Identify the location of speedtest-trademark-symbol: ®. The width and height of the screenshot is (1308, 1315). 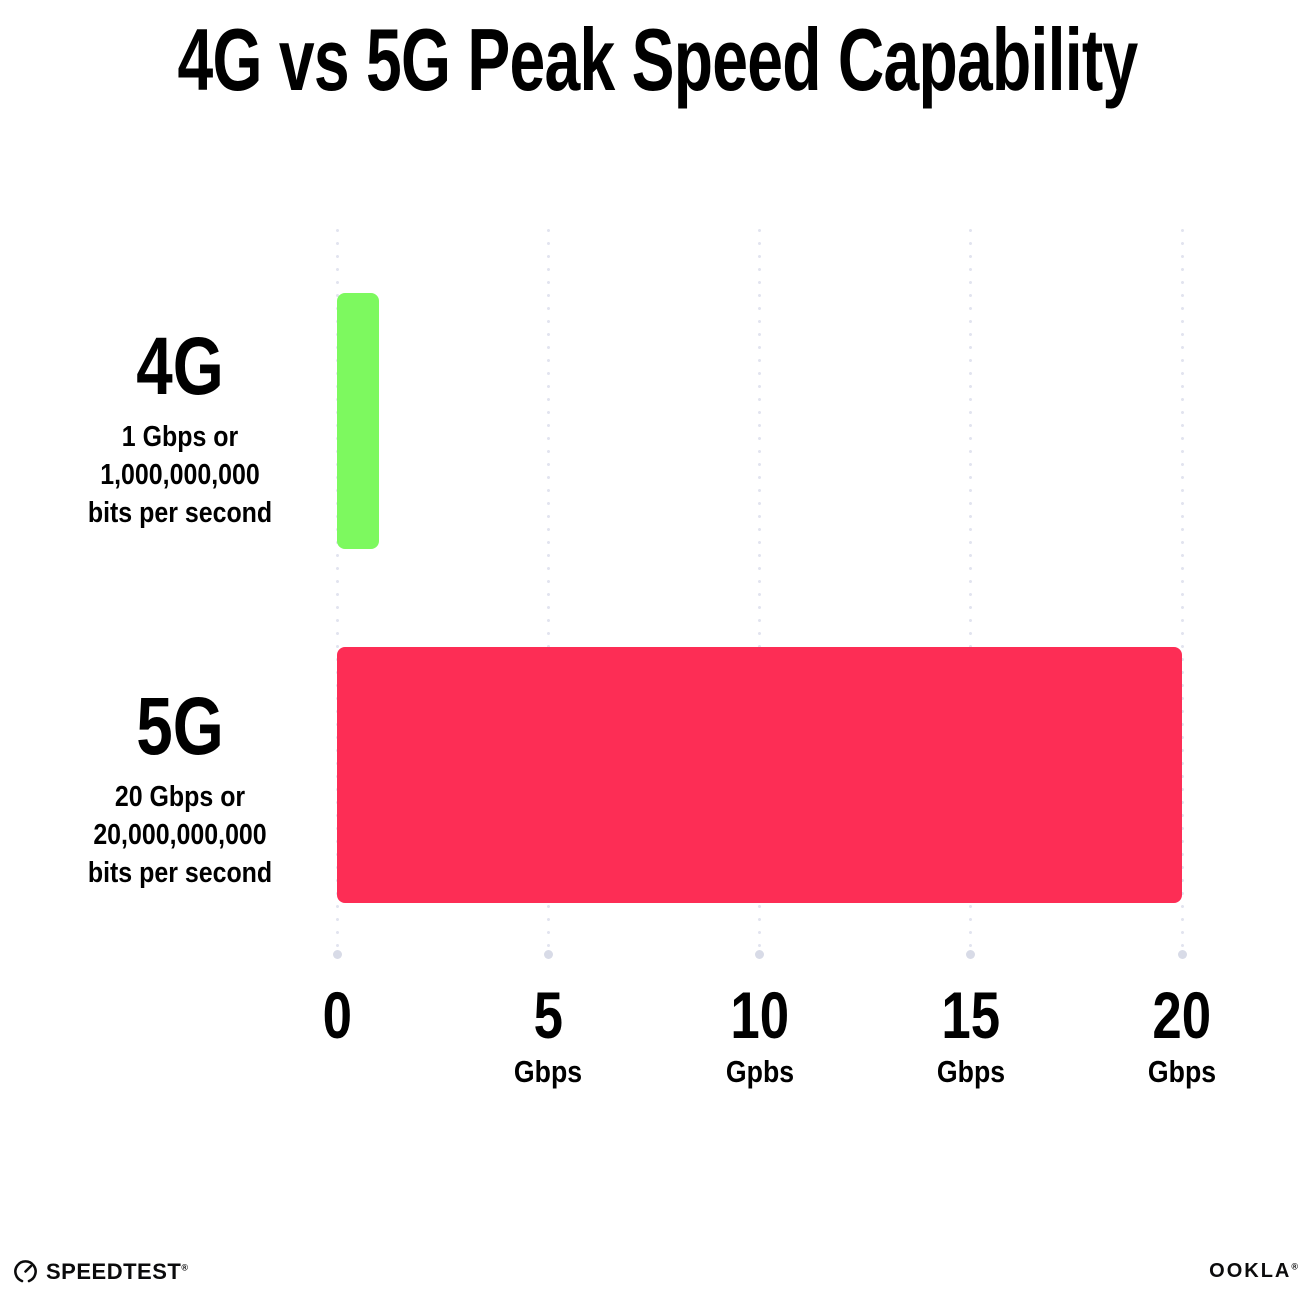
(185, 1267).